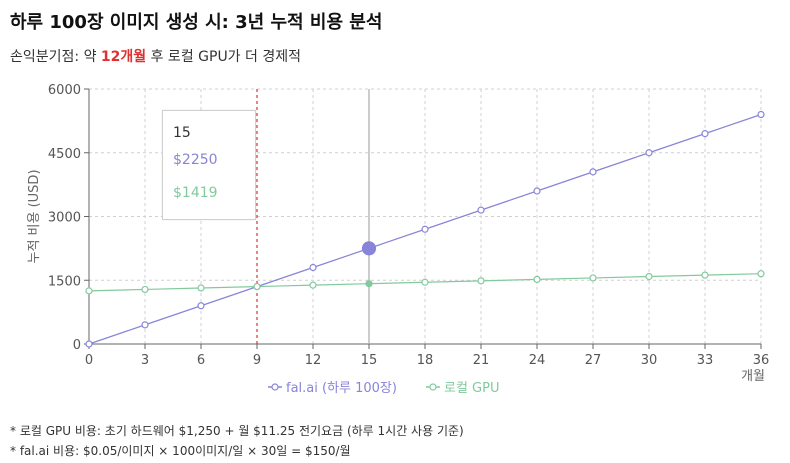  I want to click on chart-title: 하루 100장 이미지 생성 시: 3년 누적 비용 분석, so click(196, 22).